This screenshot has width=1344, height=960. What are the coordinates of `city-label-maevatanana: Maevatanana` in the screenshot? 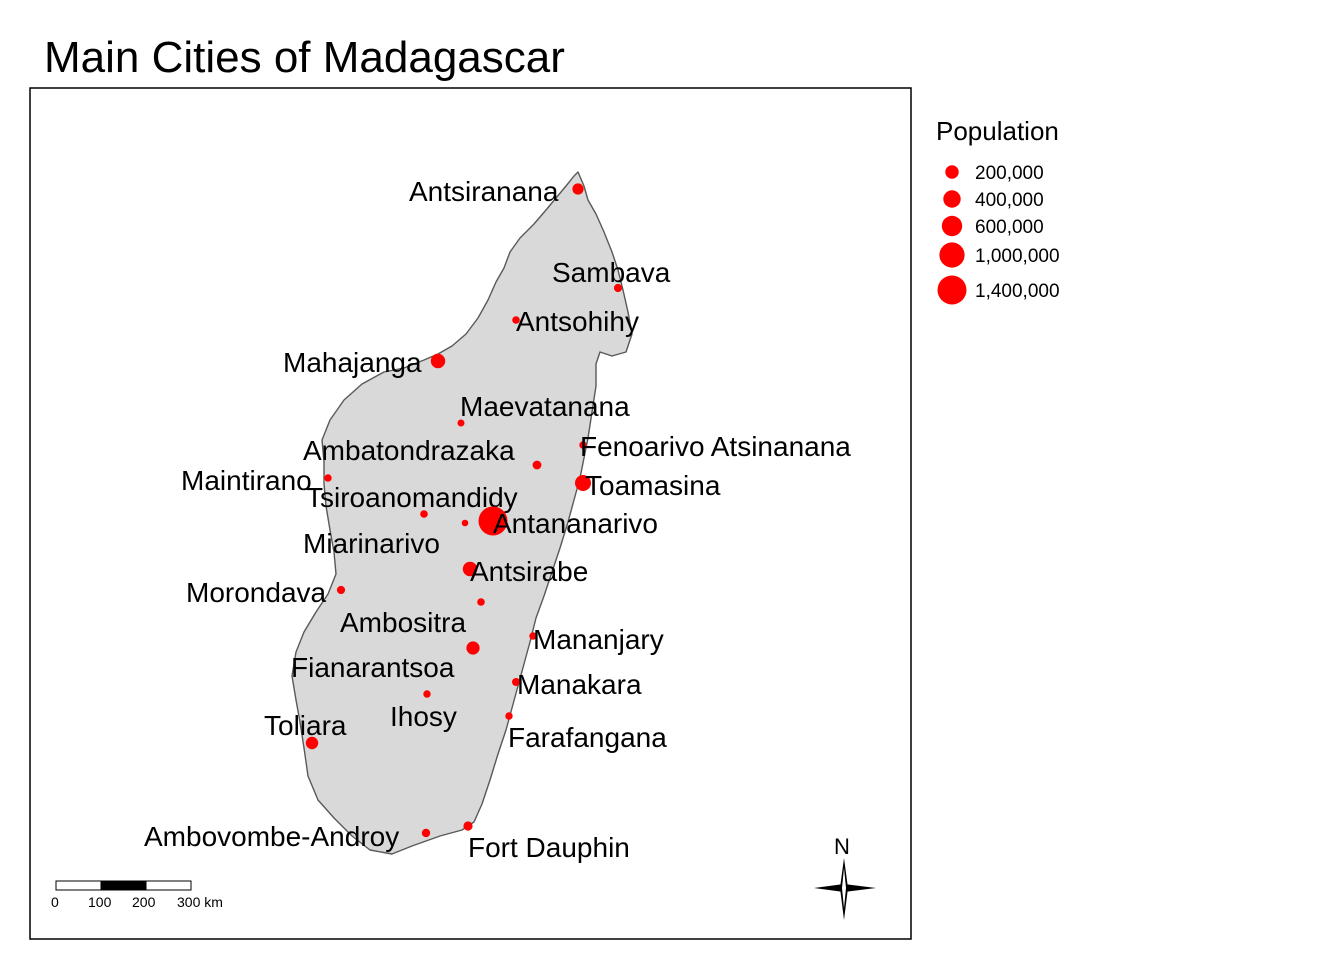 It's located at (545, 406).